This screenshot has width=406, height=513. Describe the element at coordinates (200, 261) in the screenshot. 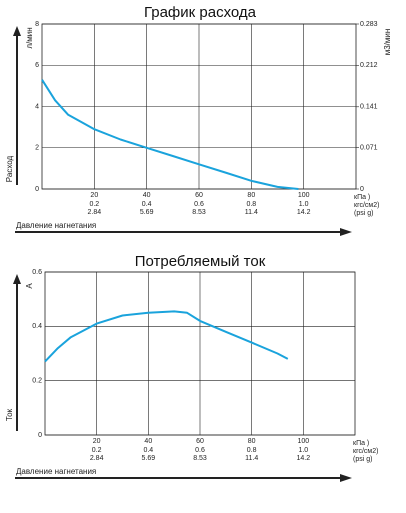

I see `chart-title: Потребляемый ток` at that location.